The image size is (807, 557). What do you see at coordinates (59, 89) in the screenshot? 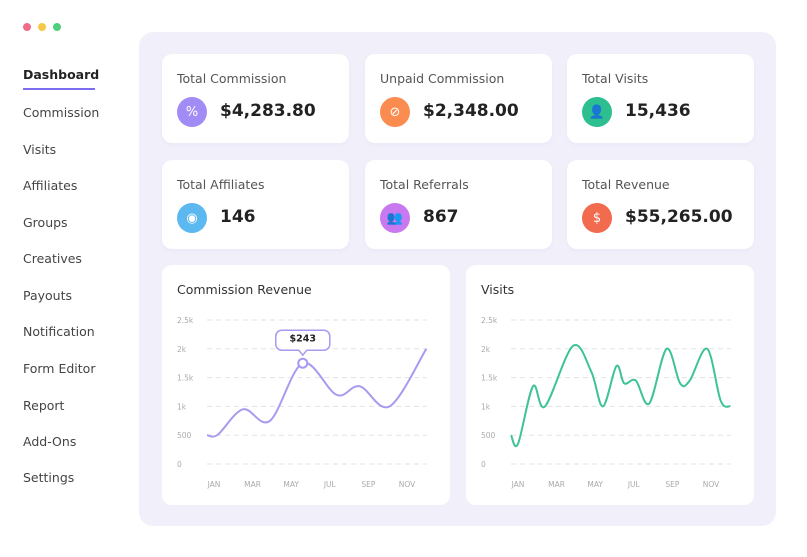
I see `active-indicator` at bounding box center [59, 89].